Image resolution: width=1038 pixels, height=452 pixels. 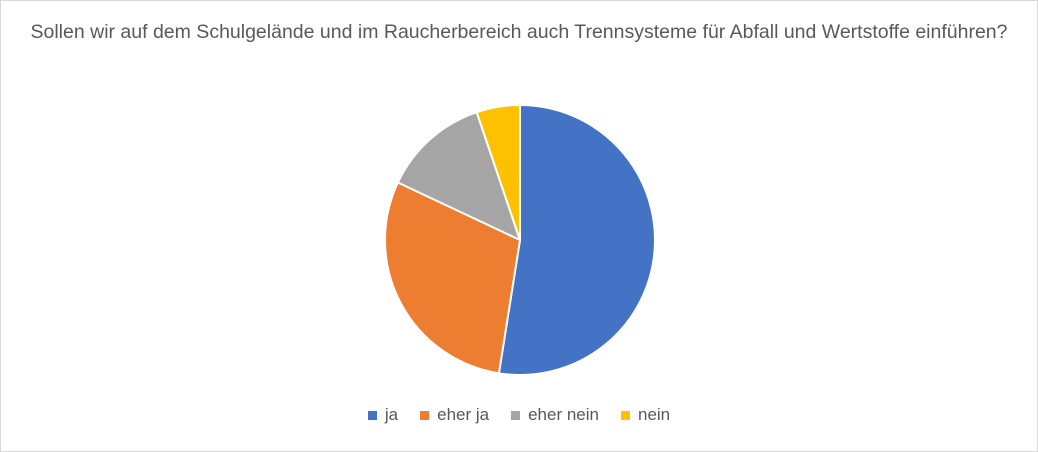 I want to click on chart-legend: ja eher ja eher nein nein, so click(x=519, y=415).